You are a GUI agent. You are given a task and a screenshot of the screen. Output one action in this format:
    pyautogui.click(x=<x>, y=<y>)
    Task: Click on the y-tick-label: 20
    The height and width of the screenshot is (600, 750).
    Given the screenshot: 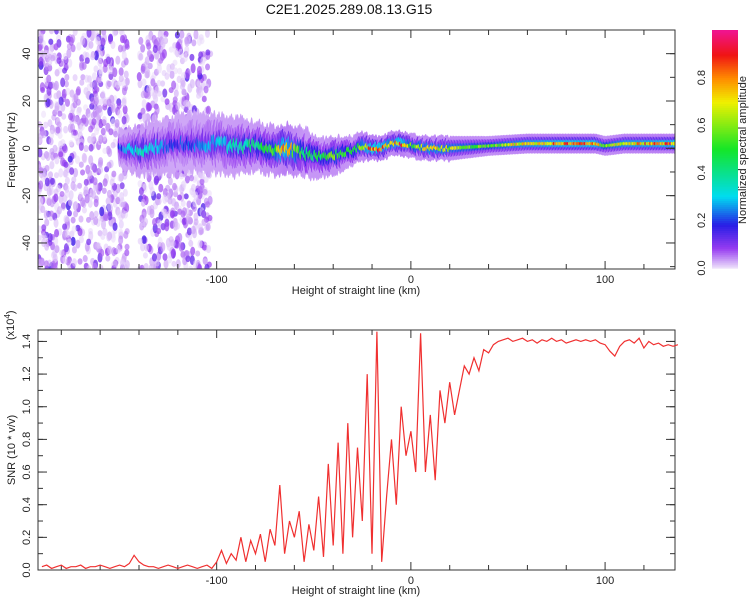 What is the action you would take?
    pyautogui.click(x=27, y=101)
    